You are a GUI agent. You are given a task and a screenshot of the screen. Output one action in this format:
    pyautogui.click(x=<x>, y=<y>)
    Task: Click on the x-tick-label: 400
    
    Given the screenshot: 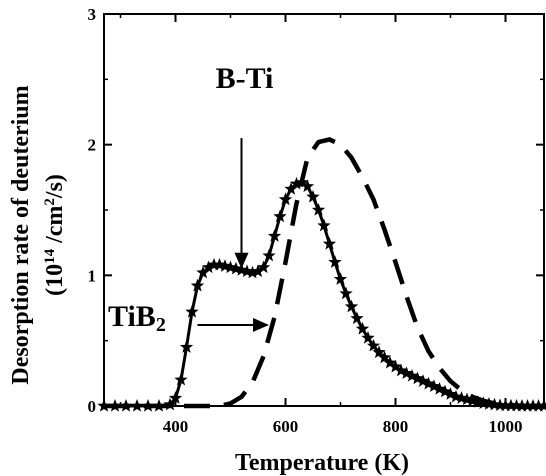 What is the action you would take?
    pyautogui.click(x=176, y=426)
    